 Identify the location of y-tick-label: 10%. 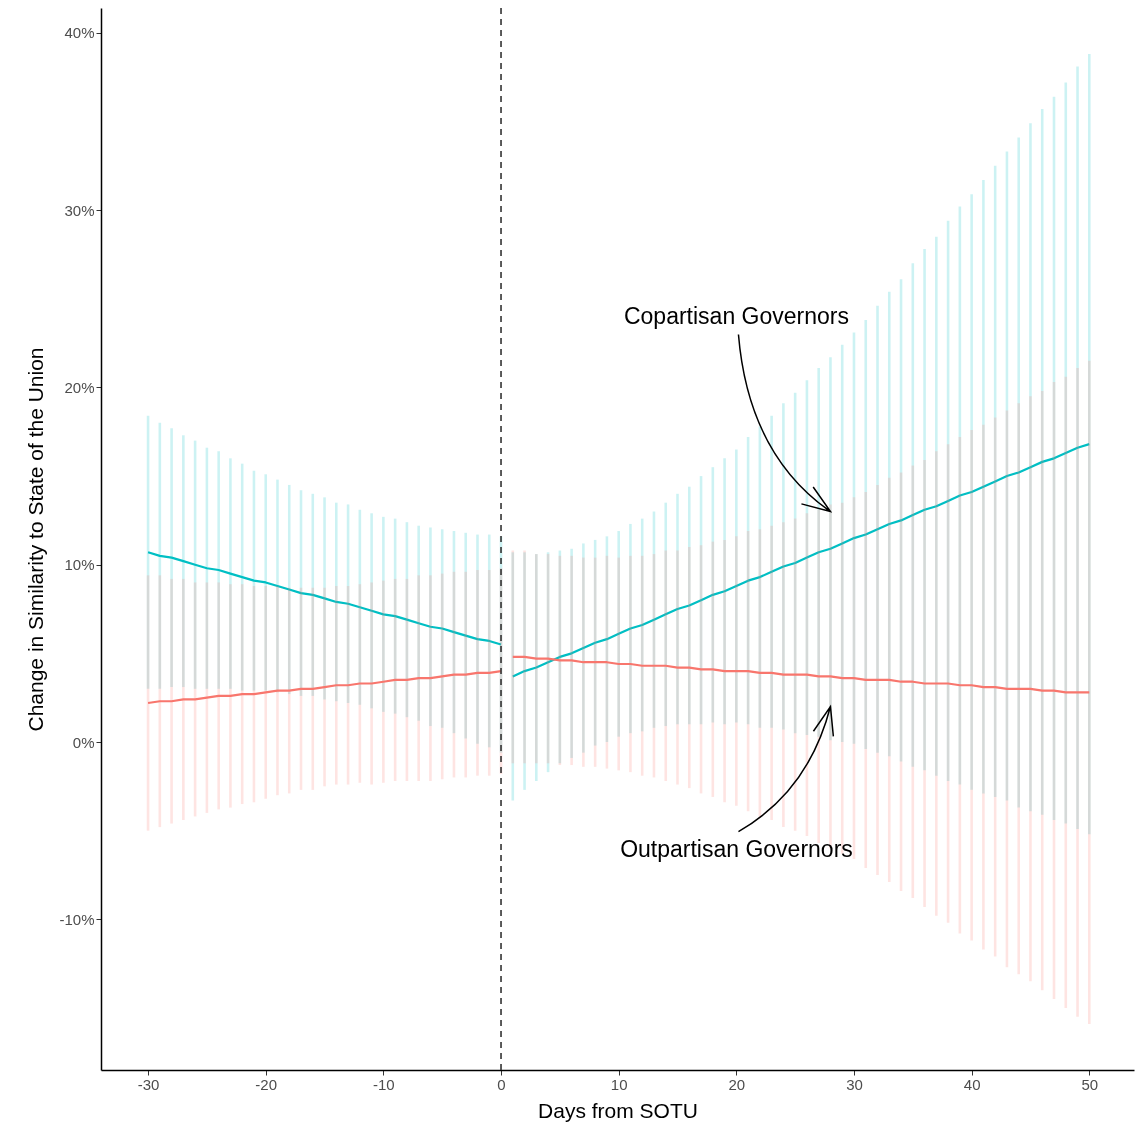
(79, 565).